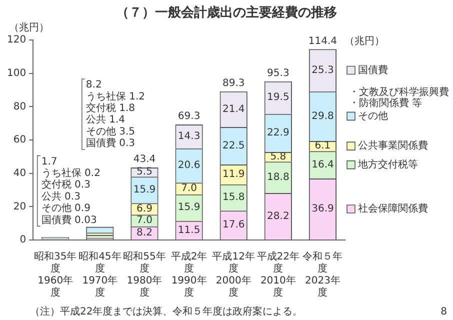 This screenshot has height=320, width=453. I want to click on text: （注）平成22年度までは決算、令和５年度は政府案による。, so click(166, 312).